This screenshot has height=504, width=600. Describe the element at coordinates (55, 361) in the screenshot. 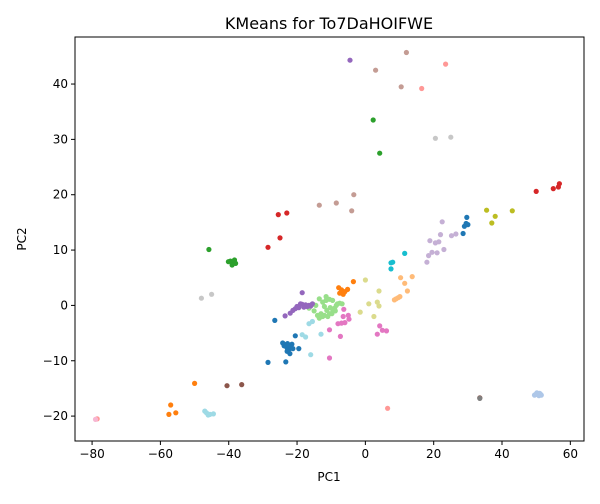

I see `y-tick-label: −10` at that location.